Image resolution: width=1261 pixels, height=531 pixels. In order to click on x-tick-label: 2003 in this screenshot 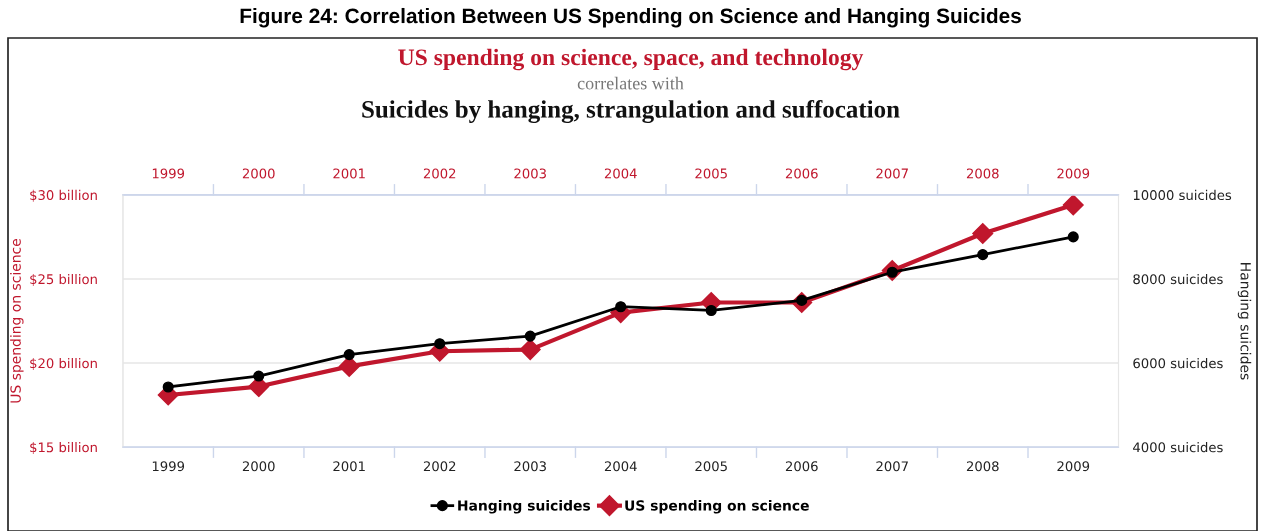, I will do `click(530, 466)`.